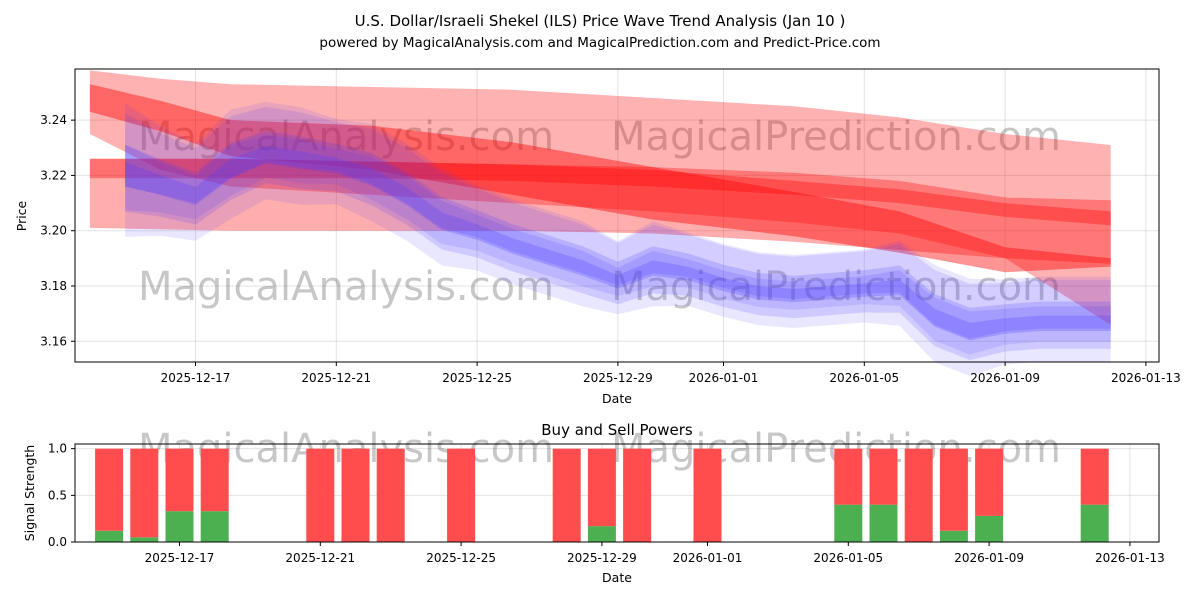 The image size is (1200, 604). Describe the element at coordinates (477, 378) in the screenshot. I see `price-x-tick-label: 2025-12-25` at that location.